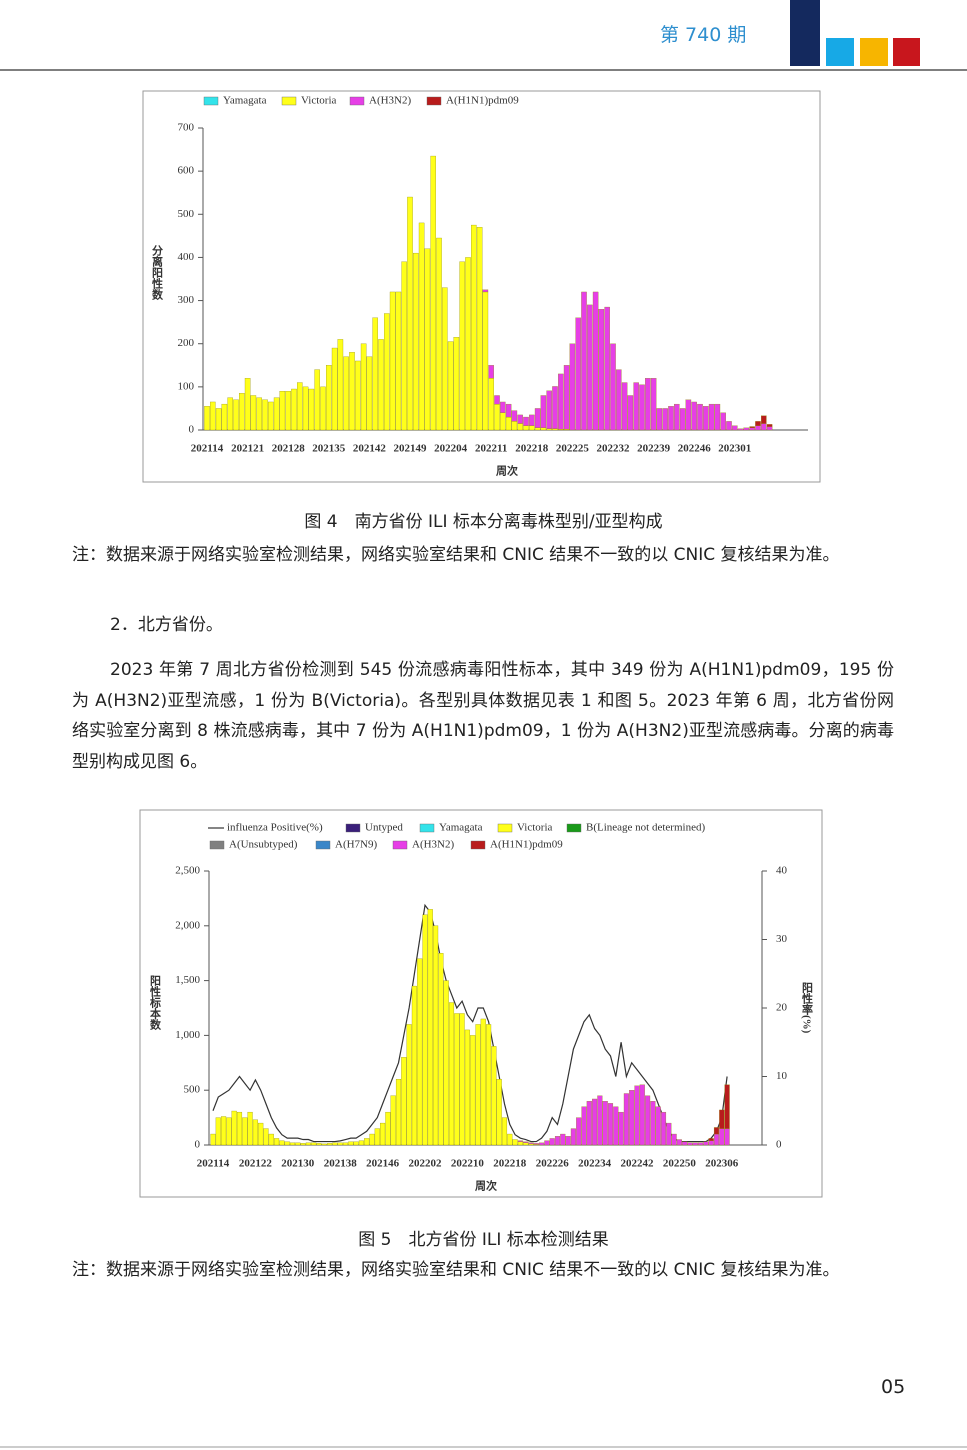  I want to click on x-tick-label: 202239, so click(654, 449).